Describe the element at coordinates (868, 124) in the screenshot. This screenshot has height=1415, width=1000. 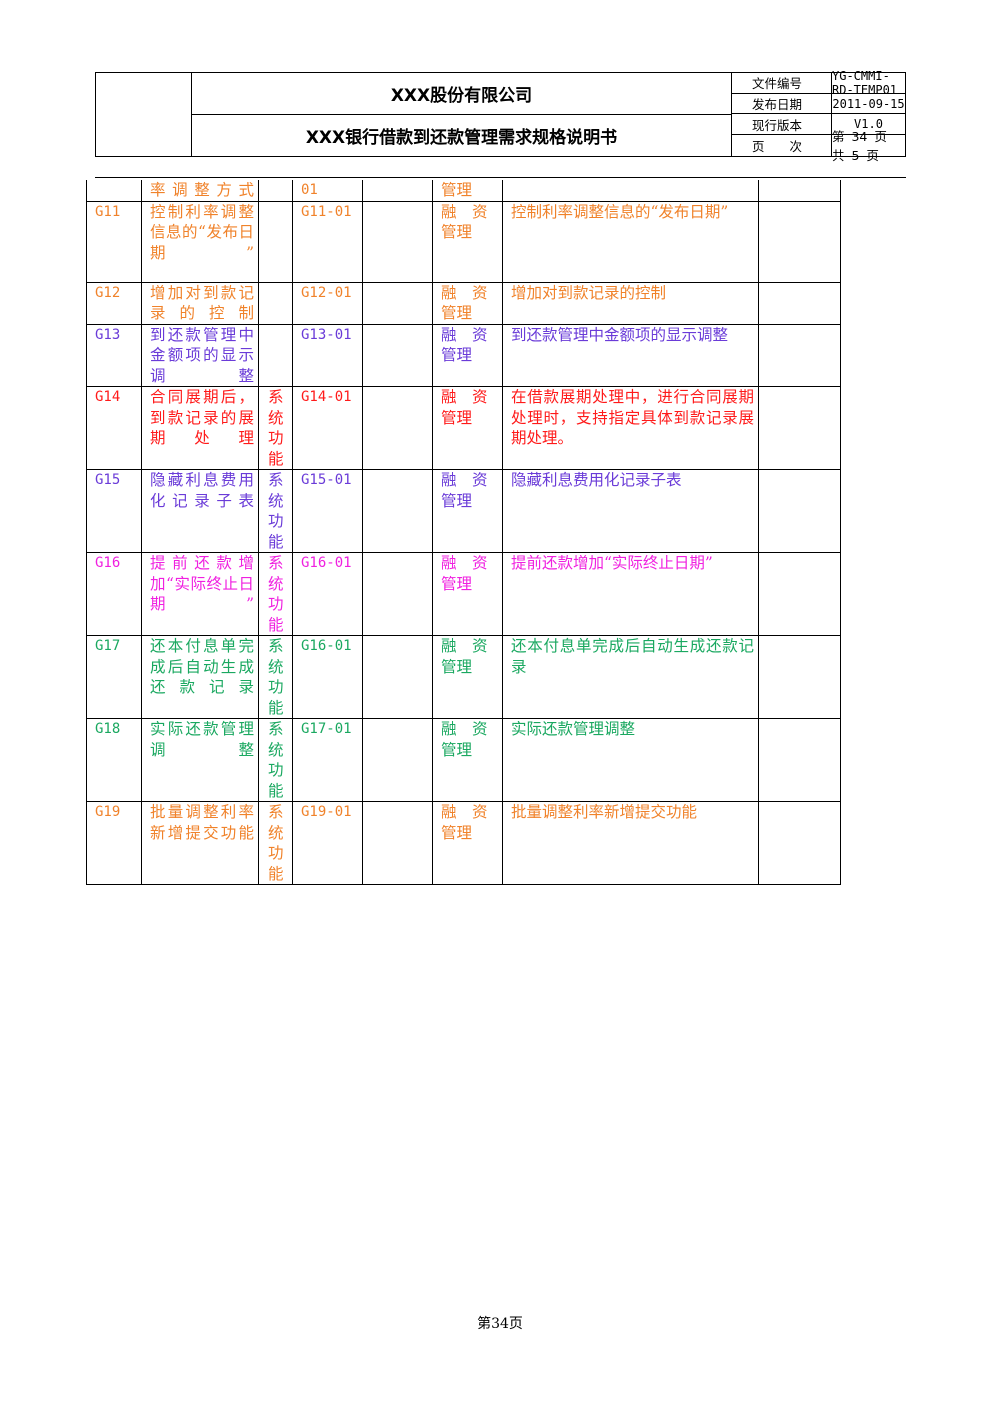
I see `meta-value: V1.0` at that location.